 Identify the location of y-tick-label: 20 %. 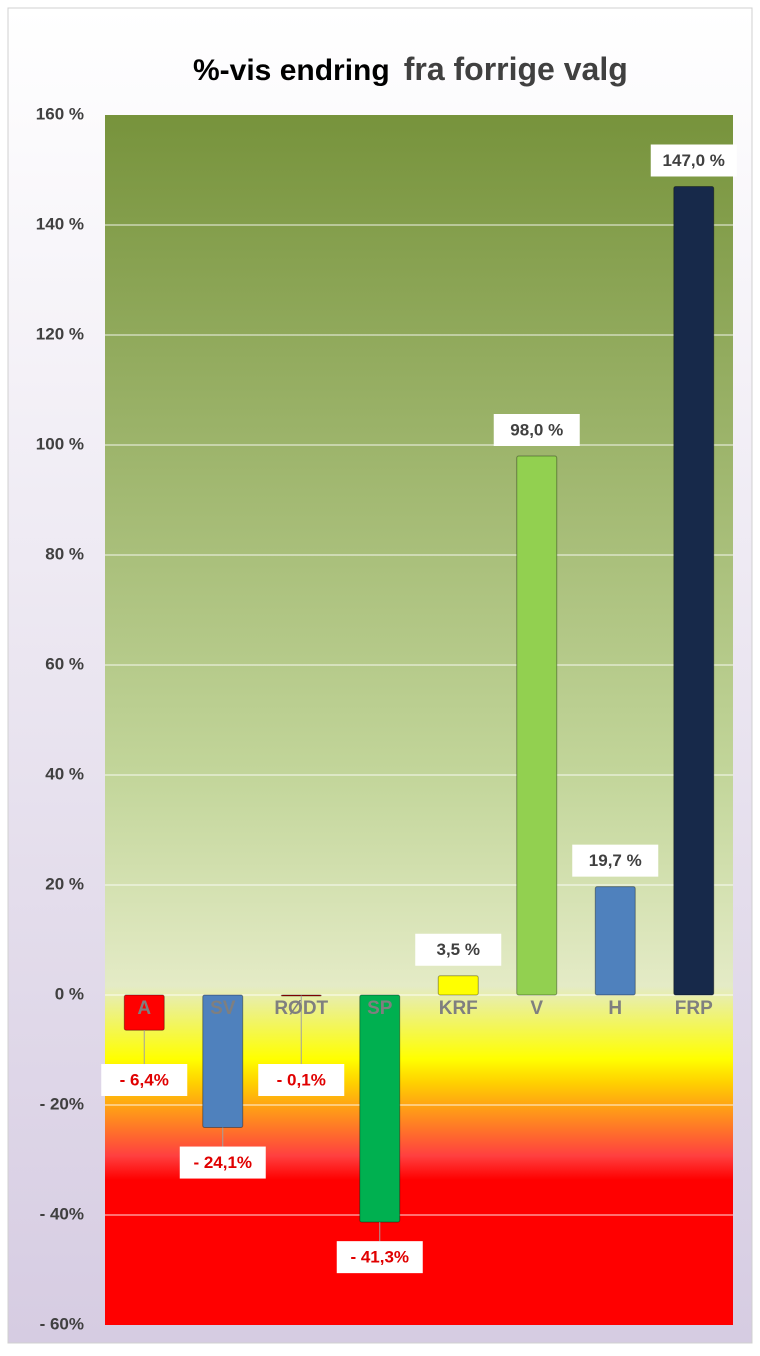
(64, 883).